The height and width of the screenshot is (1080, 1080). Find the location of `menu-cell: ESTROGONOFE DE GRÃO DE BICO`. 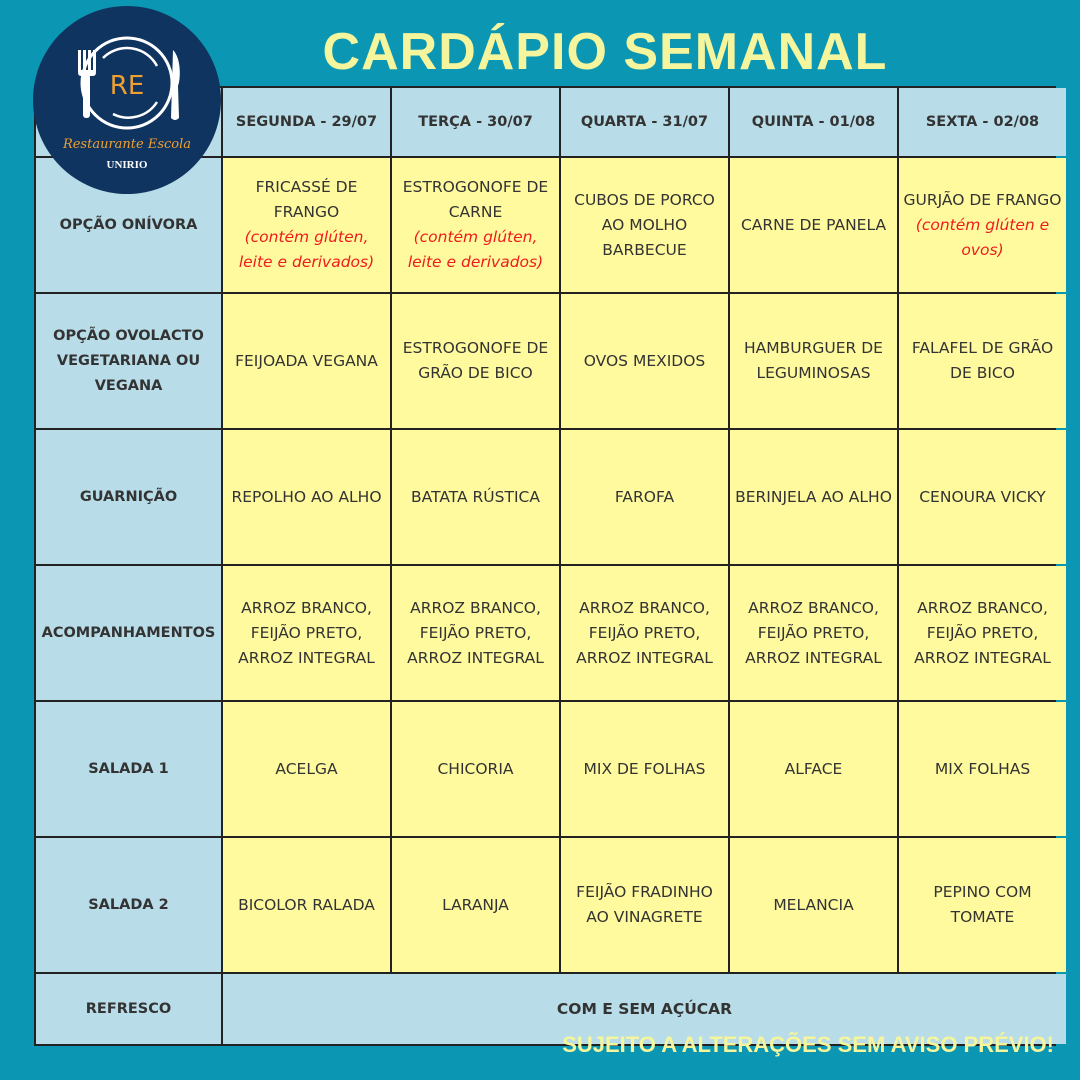

menu-cell: ESTROGONOFE DE GRÃO DE BICO is located at coordinates (475, 361).